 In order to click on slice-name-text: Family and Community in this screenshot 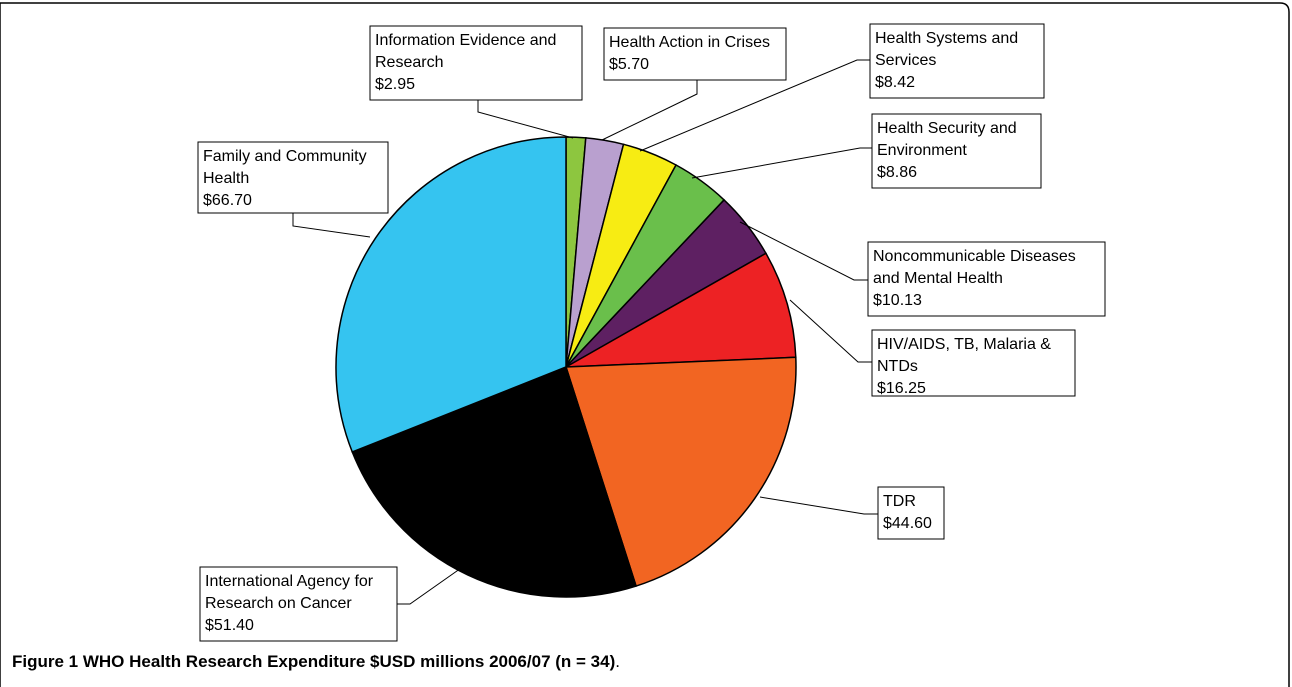, I will do `click(285, 156)`.